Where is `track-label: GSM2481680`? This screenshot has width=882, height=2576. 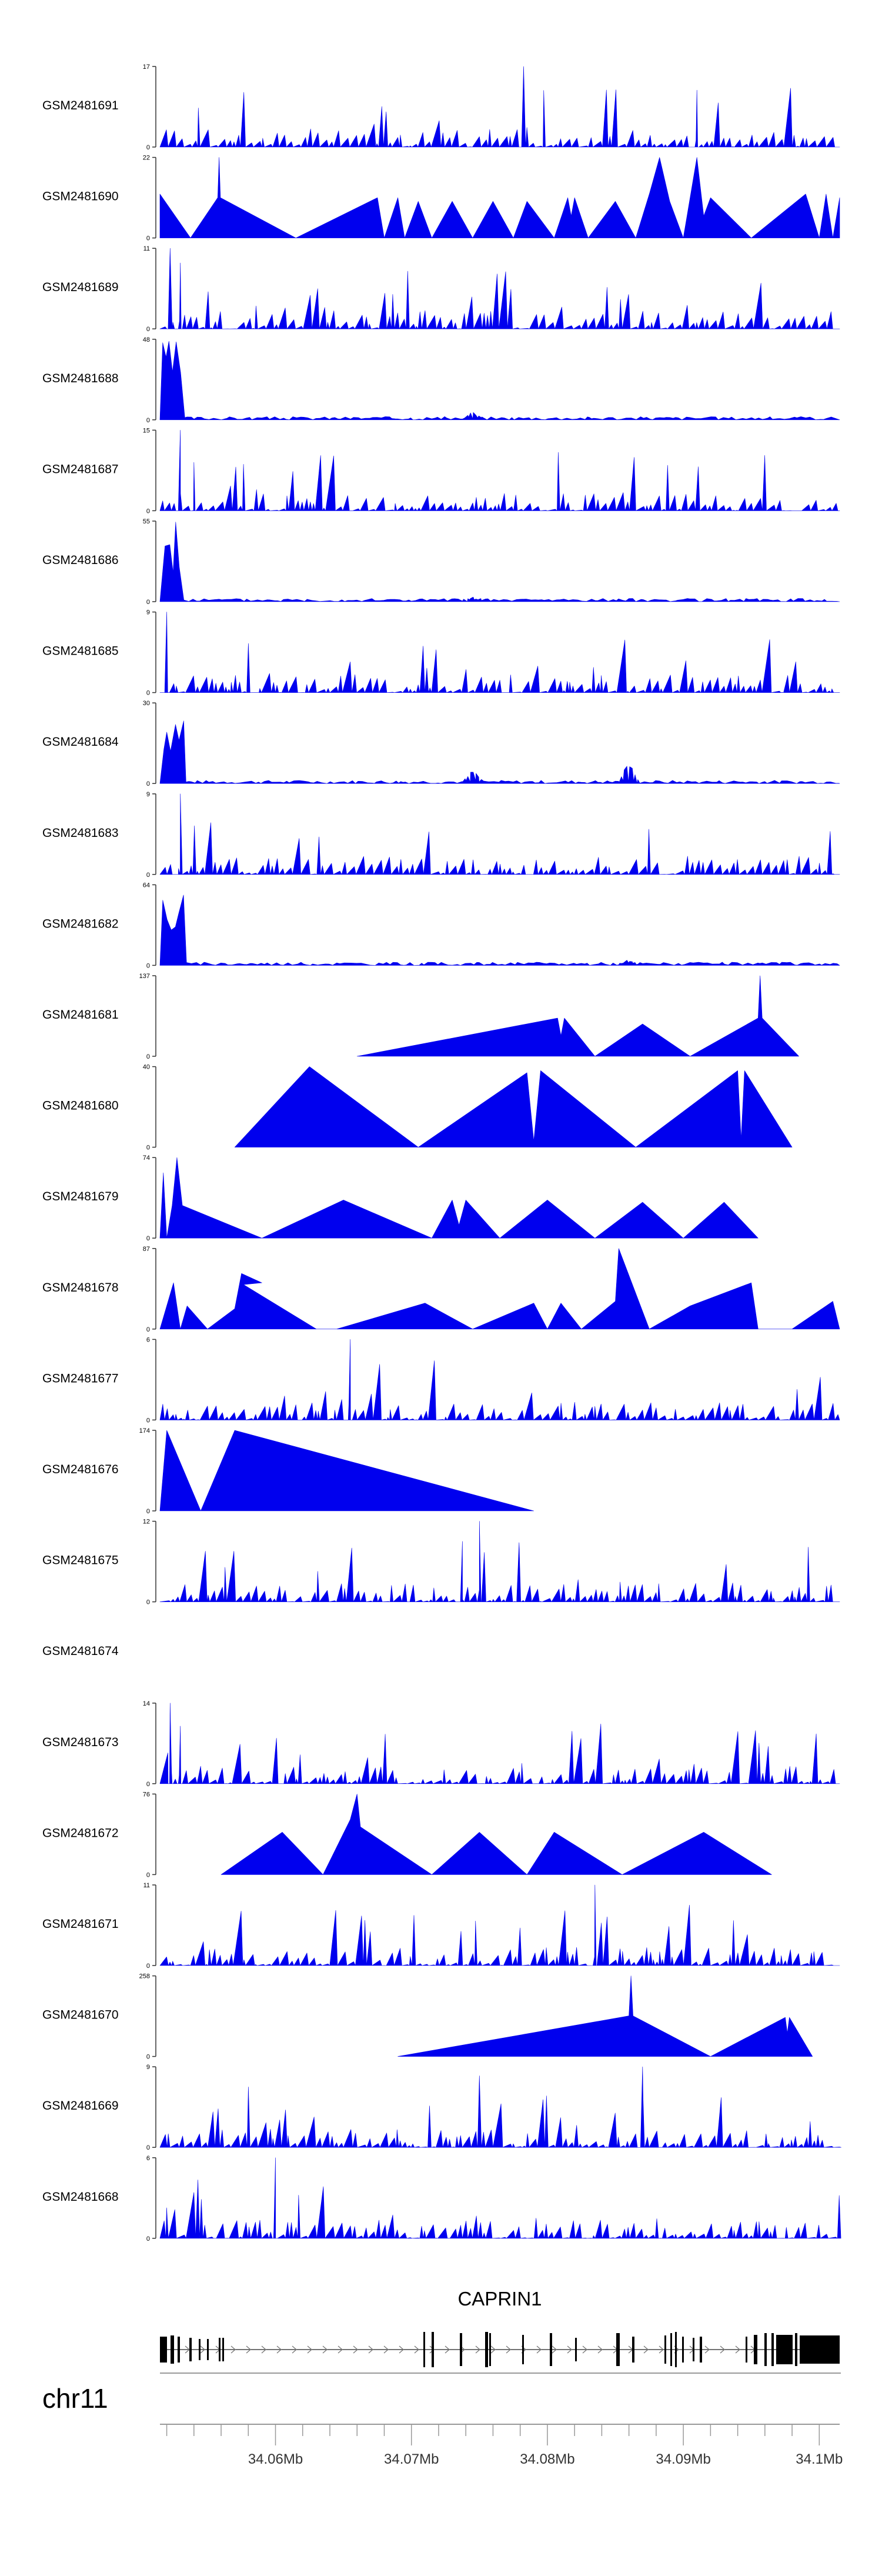 track-label: GSM2481680 is located at coordinates (80, 1106).